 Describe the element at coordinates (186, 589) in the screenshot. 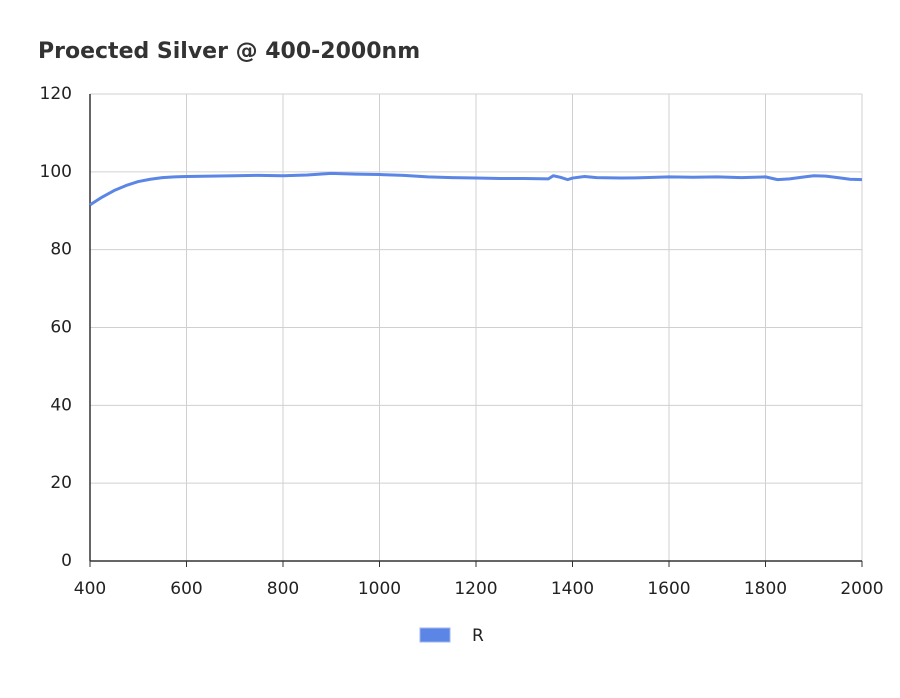

I see `x-tick-label: 600` at that location.